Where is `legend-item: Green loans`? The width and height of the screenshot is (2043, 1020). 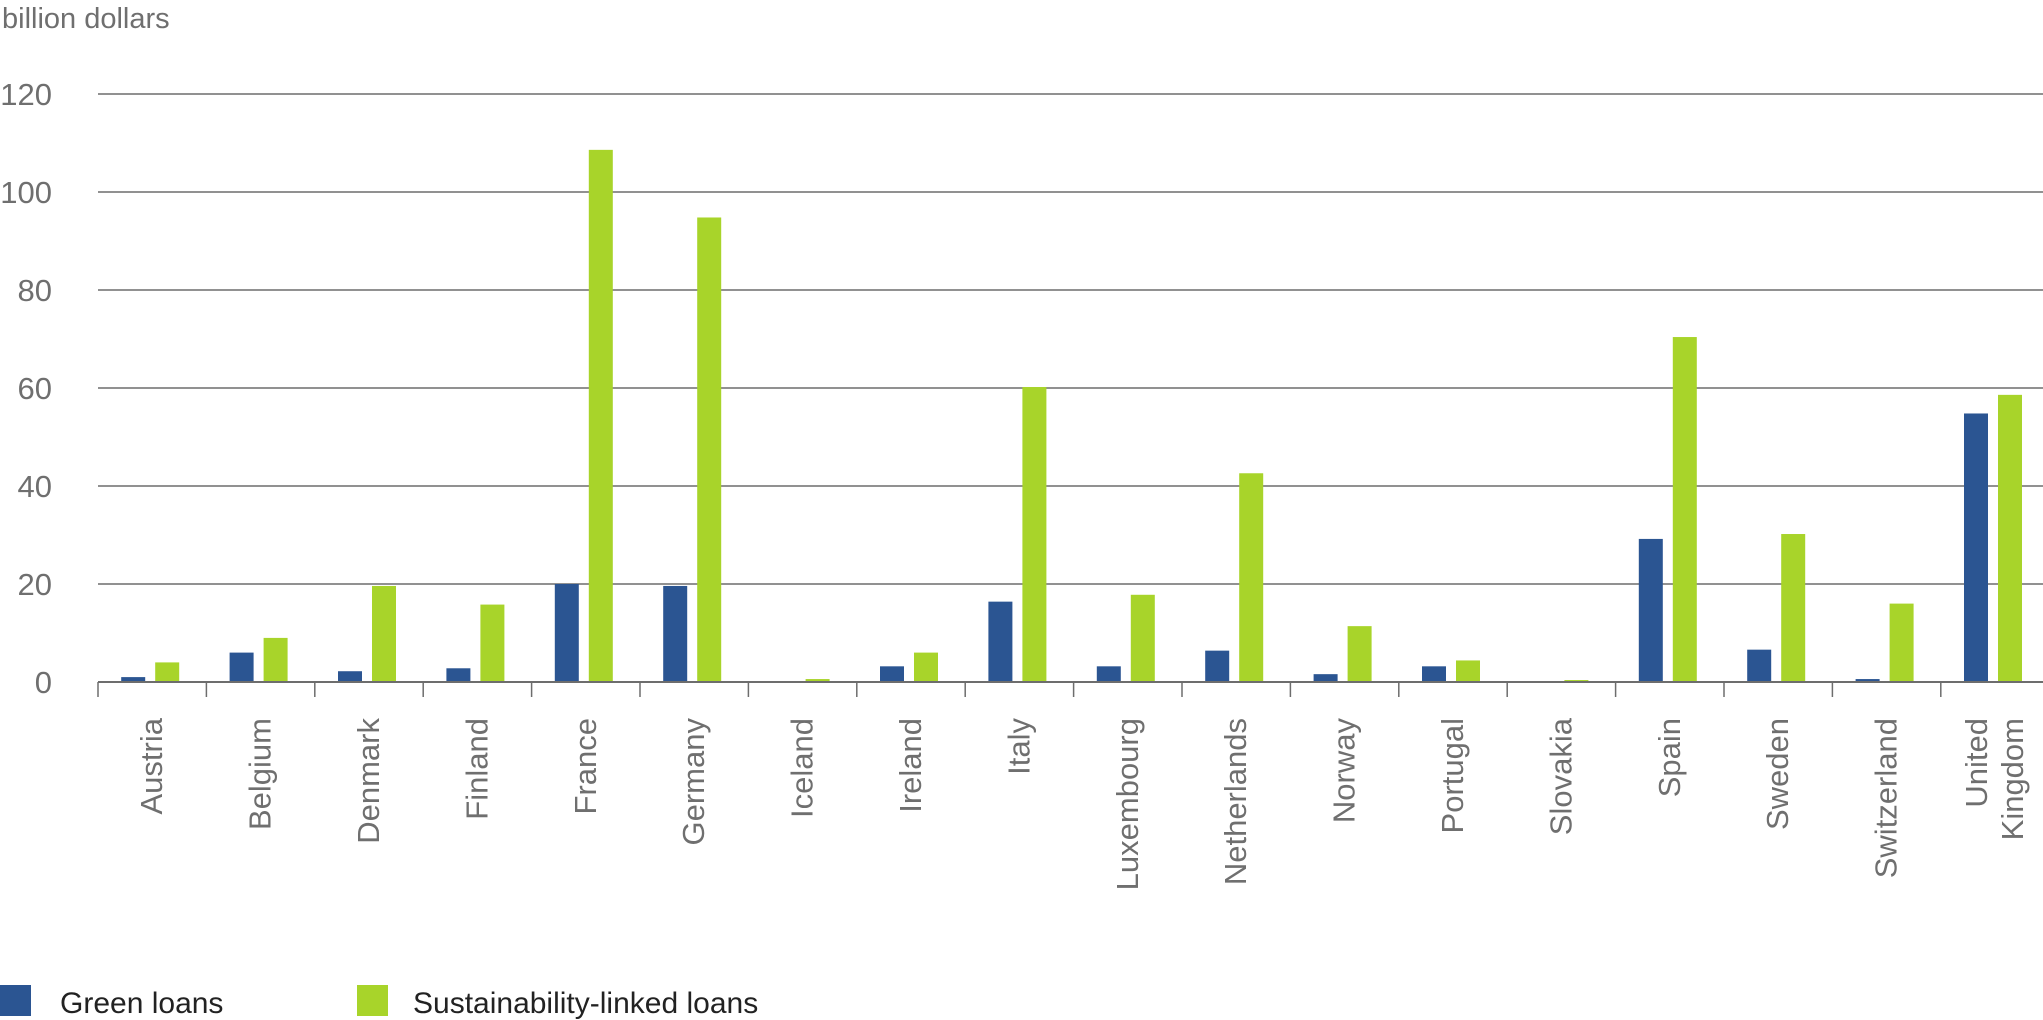
legend-item: Green loans is located at coordinates (111, 1002).